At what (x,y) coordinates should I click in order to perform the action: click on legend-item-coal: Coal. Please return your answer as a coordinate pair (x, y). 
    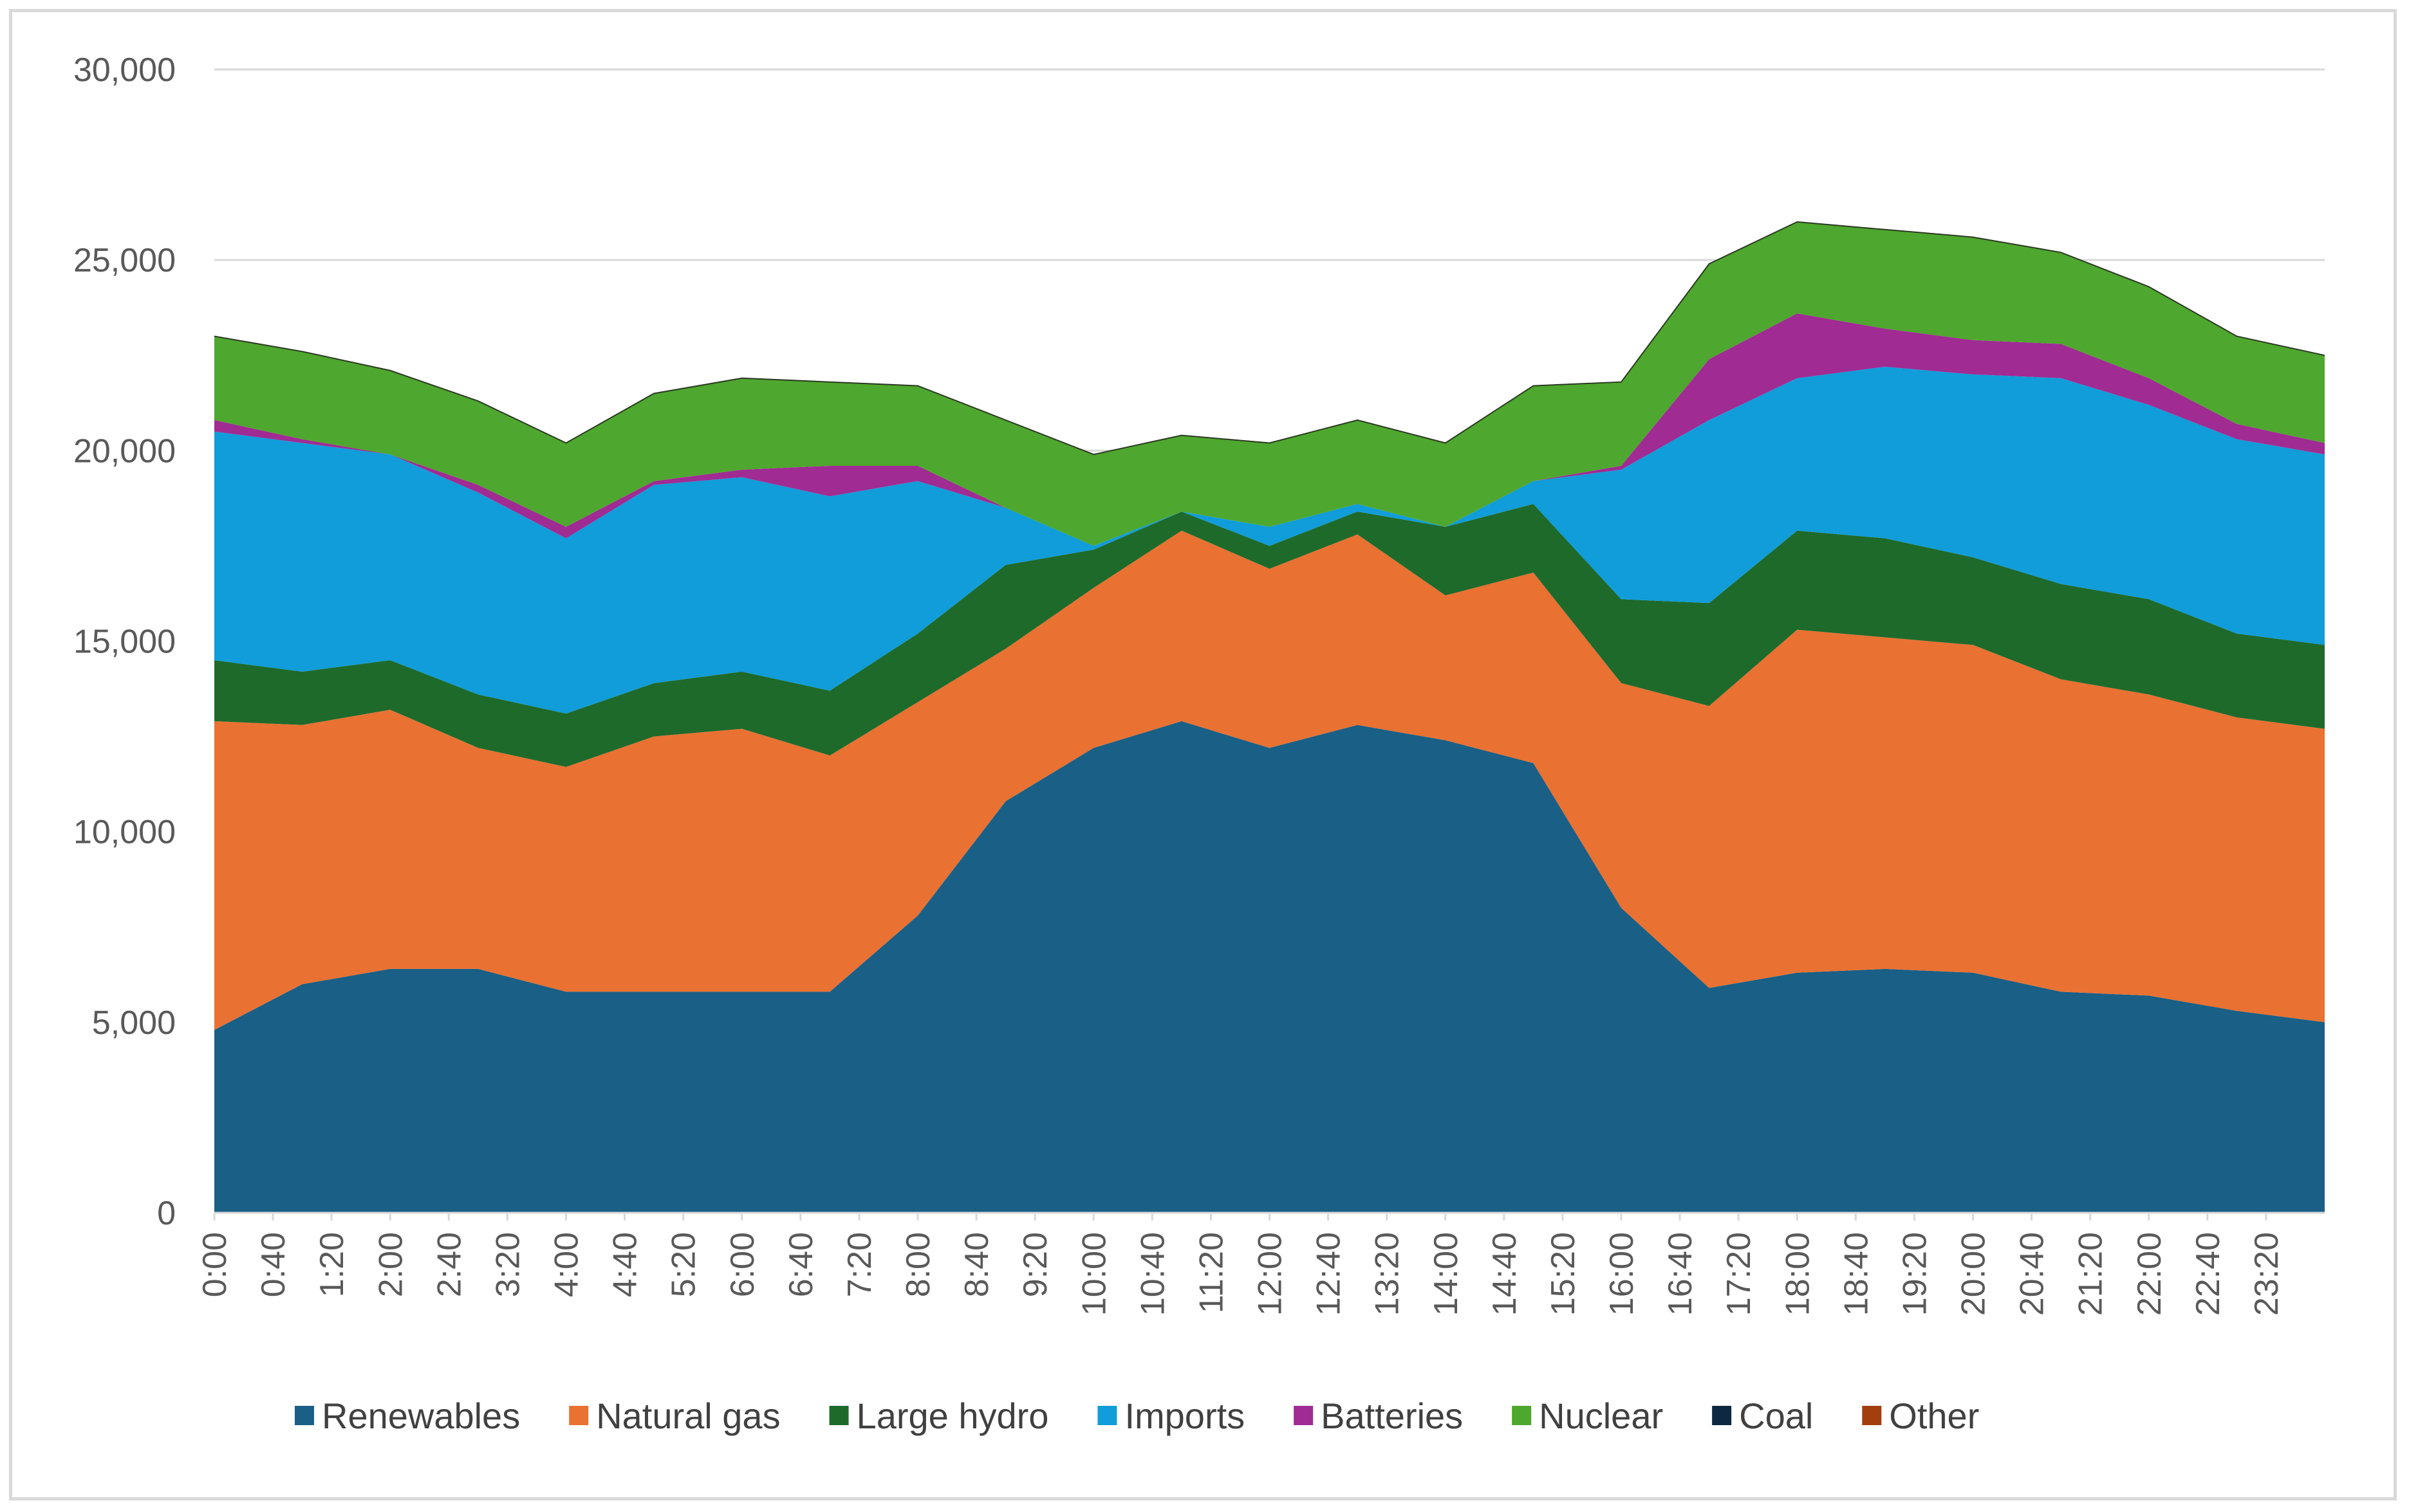
    Looking at the image, I should click on (1762, 1416).